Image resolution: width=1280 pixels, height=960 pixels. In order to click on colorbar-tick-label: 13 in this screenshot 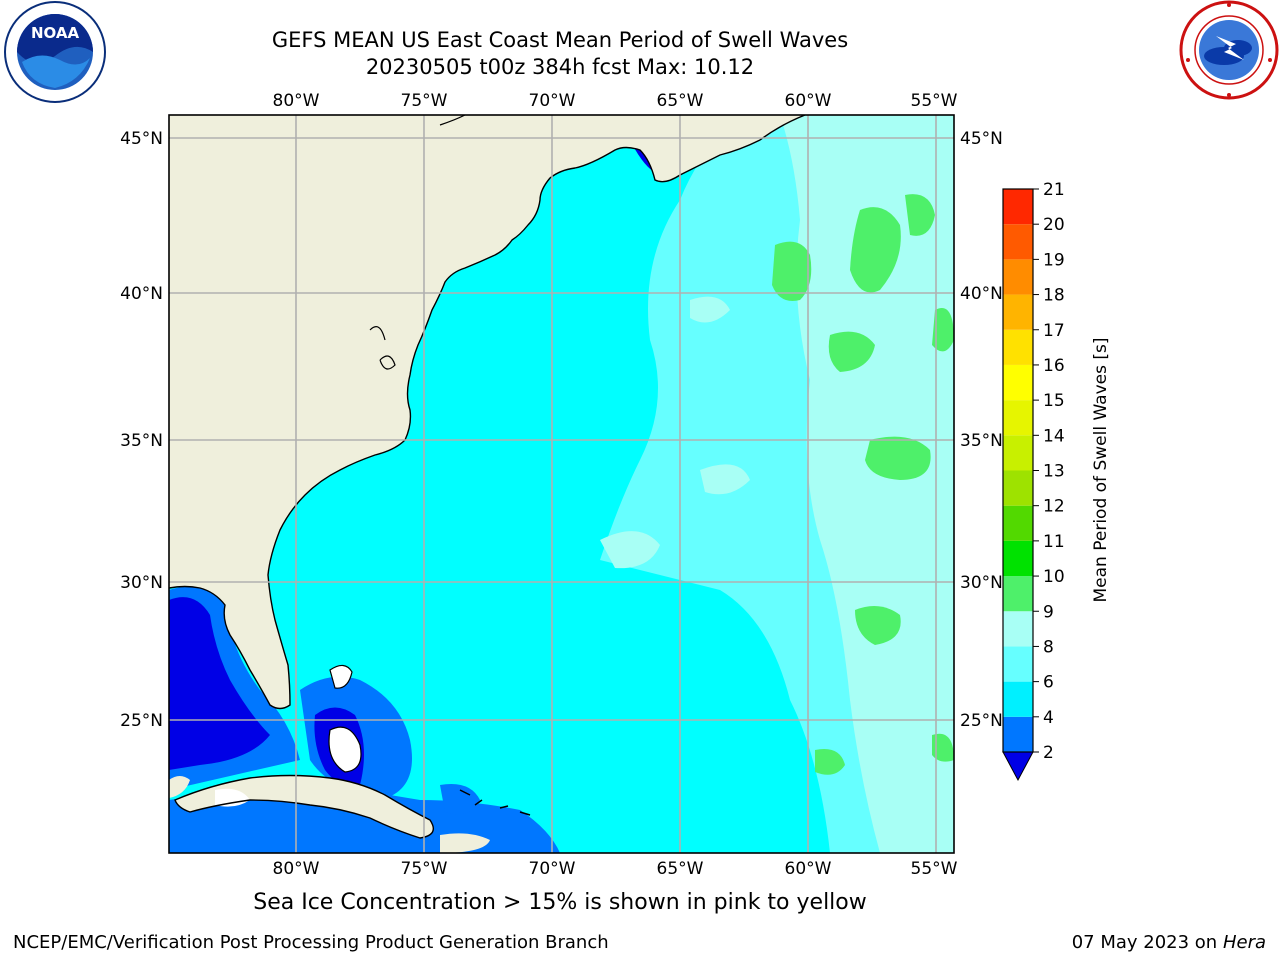, I will do `click(1054, 472)`.